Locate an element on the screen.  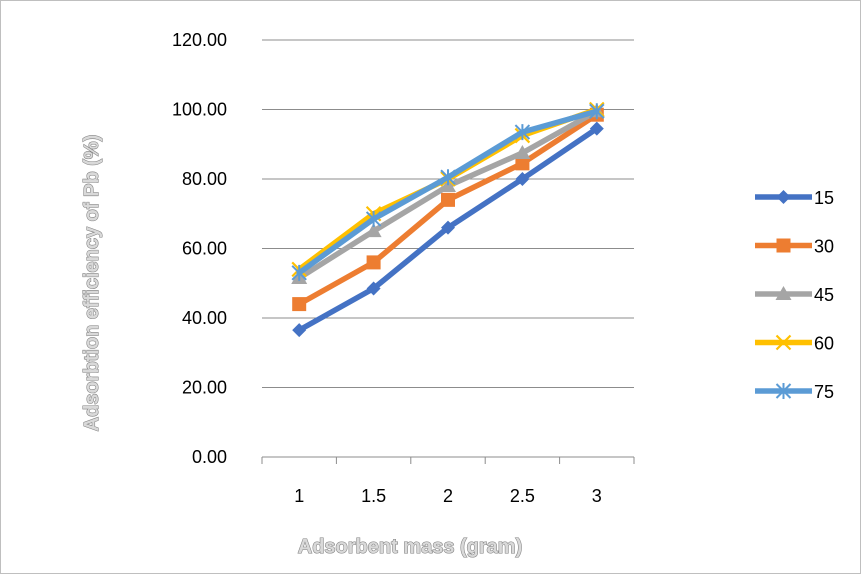
legend-label: 45 is located at coordinates (824, 295).